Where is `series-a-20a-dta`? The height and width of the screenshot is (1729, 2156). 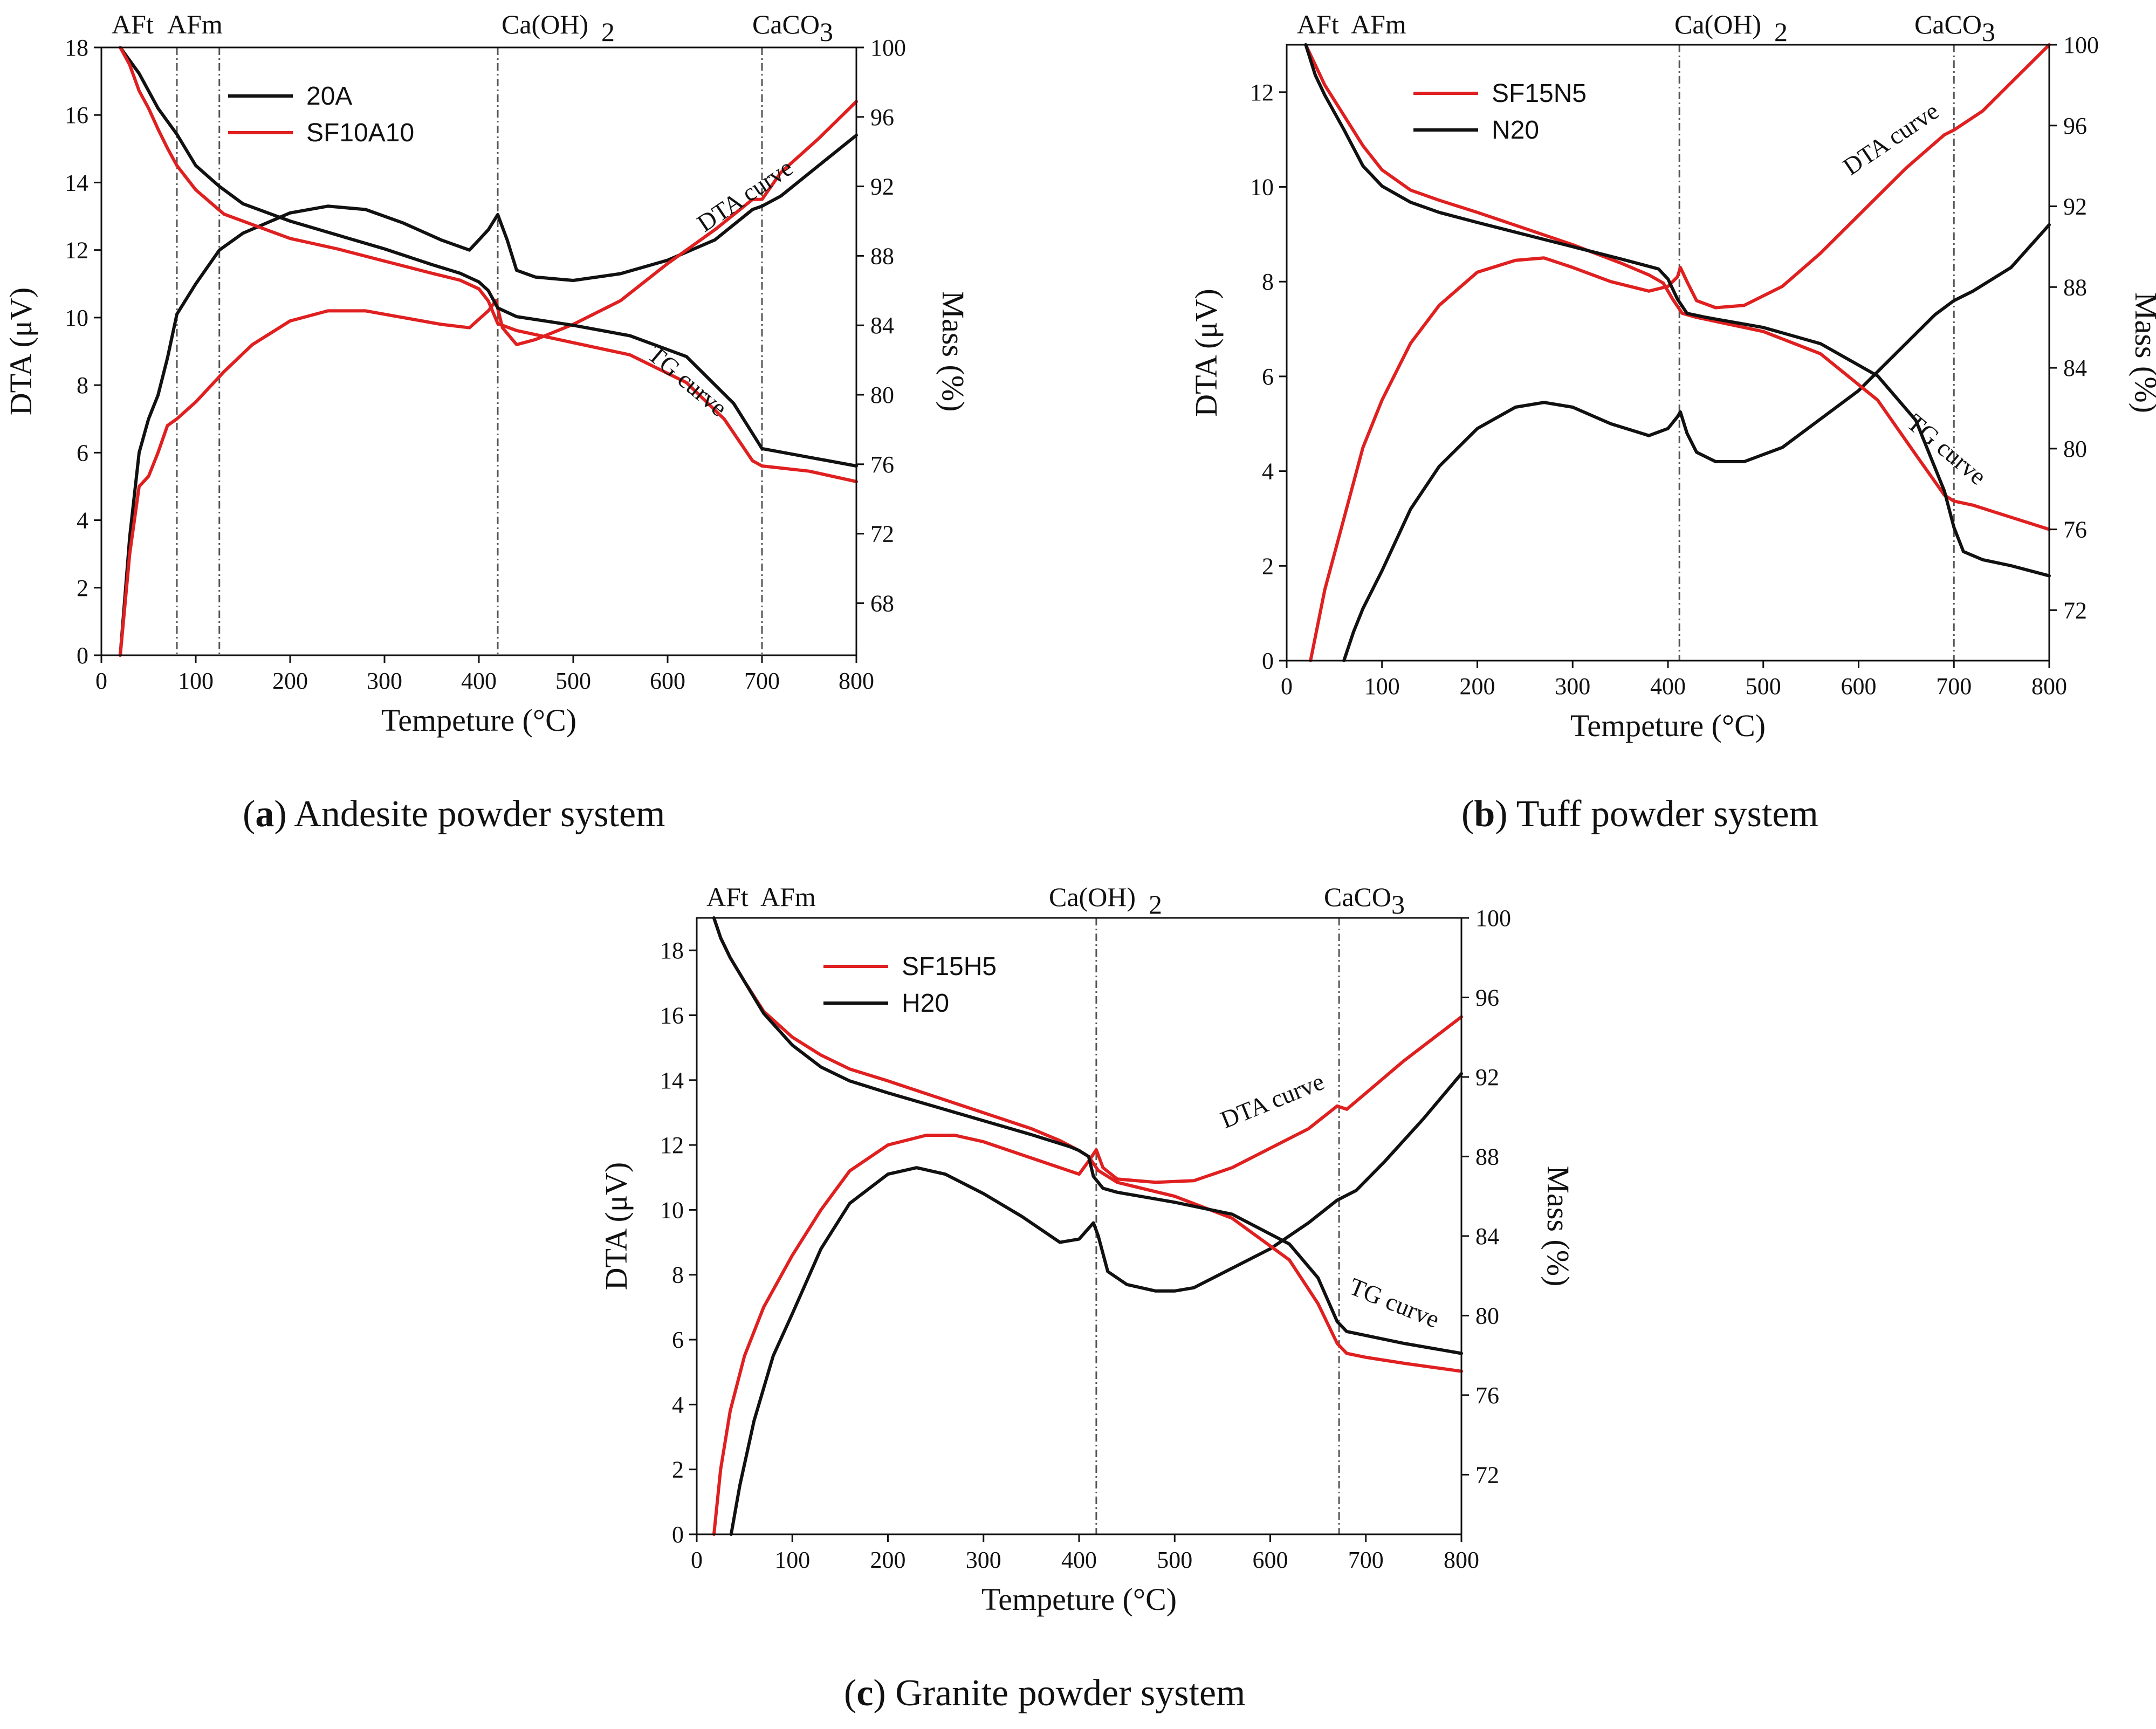
series-a-20a-dta is located at coordinates (489, 395).